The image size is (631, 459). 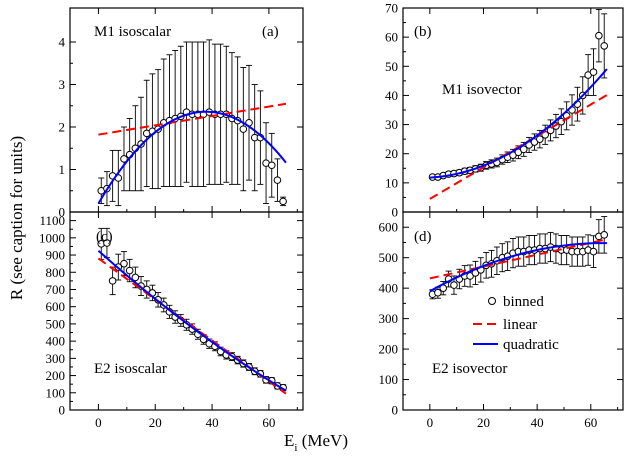 What do you see at coordinates (16, 218) in the screenshot?
I see `y-axis-label: R (see caption for units)` at bounding box center [16, 218].